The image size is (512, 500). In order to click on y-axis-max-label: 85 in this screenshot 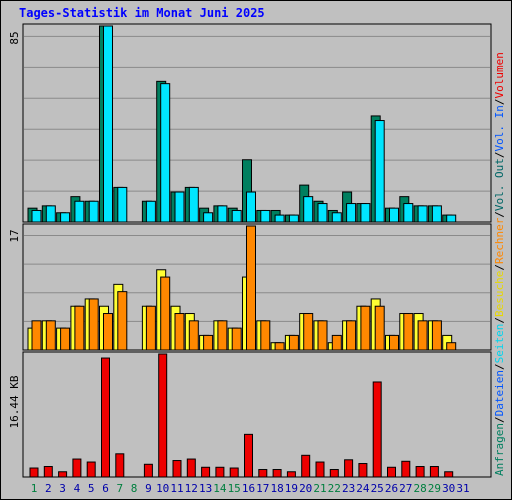, I will do `click(14, 37)`.